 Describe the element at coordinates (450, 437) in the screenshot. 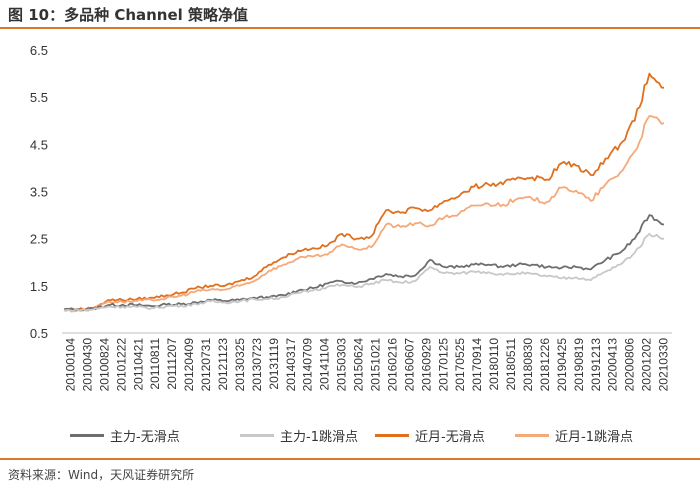

I see `legend-label: 近月-无滑点` at that location.